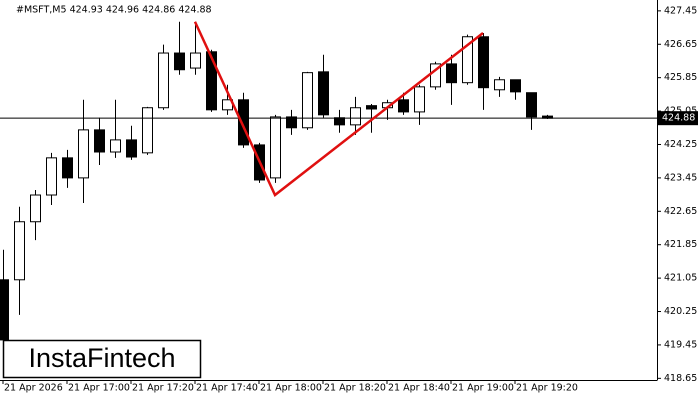 The height and width of the screenshot is (400, 700). I want to click on x-tick-label: 21 Apr 18:00, so click(291, 388).